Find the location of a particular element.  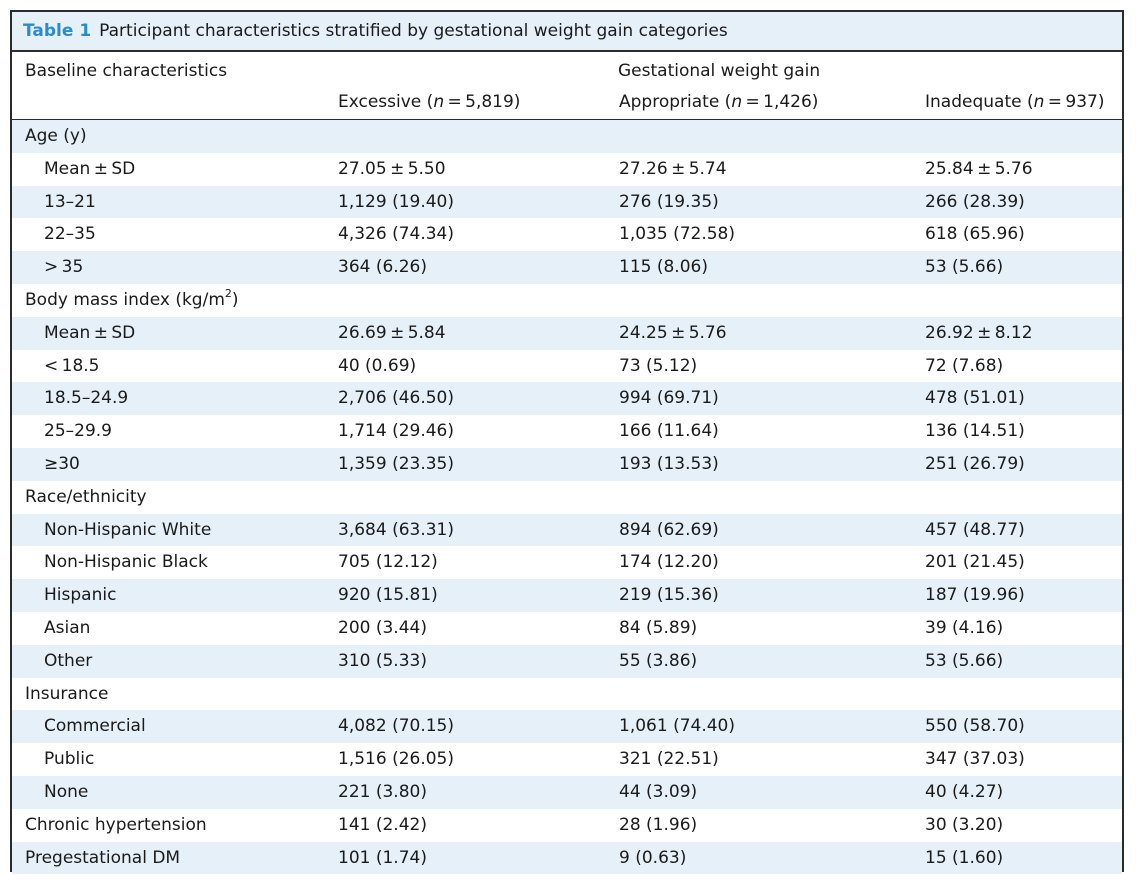

header-inadequate-n: n is located at coordinates (1039, 102).